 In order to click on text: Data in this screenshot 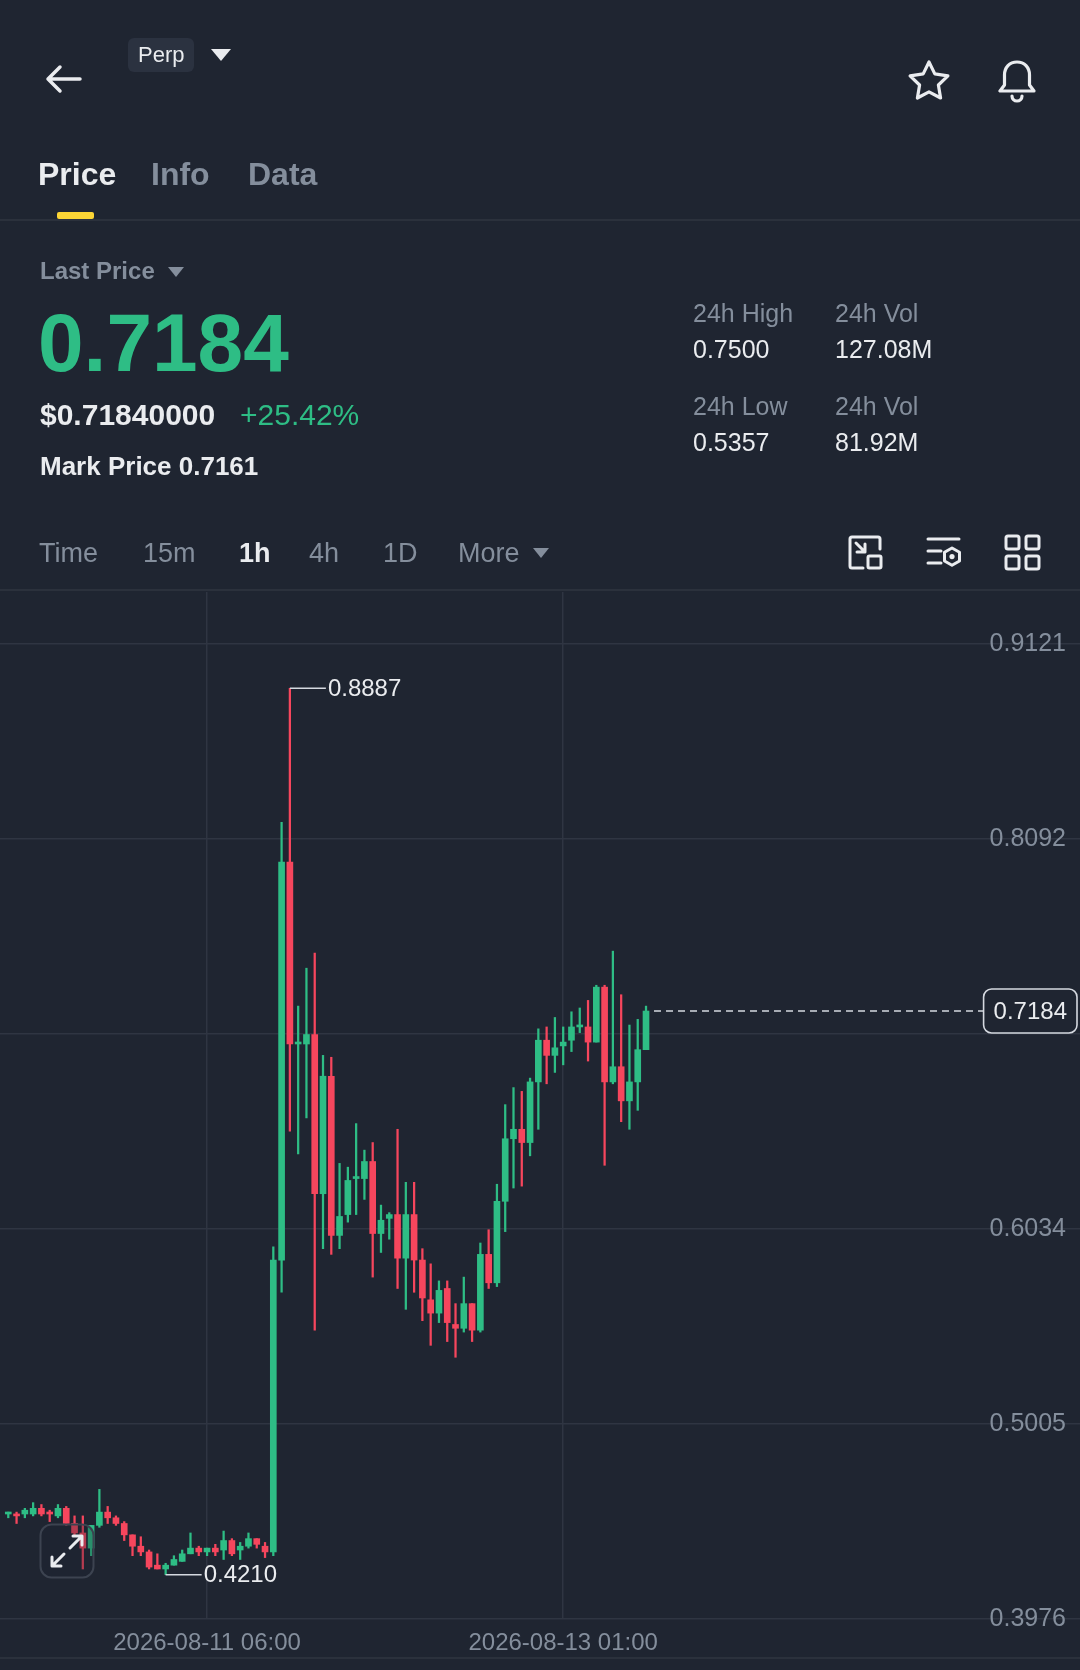, I will do `click(283, 174)`.